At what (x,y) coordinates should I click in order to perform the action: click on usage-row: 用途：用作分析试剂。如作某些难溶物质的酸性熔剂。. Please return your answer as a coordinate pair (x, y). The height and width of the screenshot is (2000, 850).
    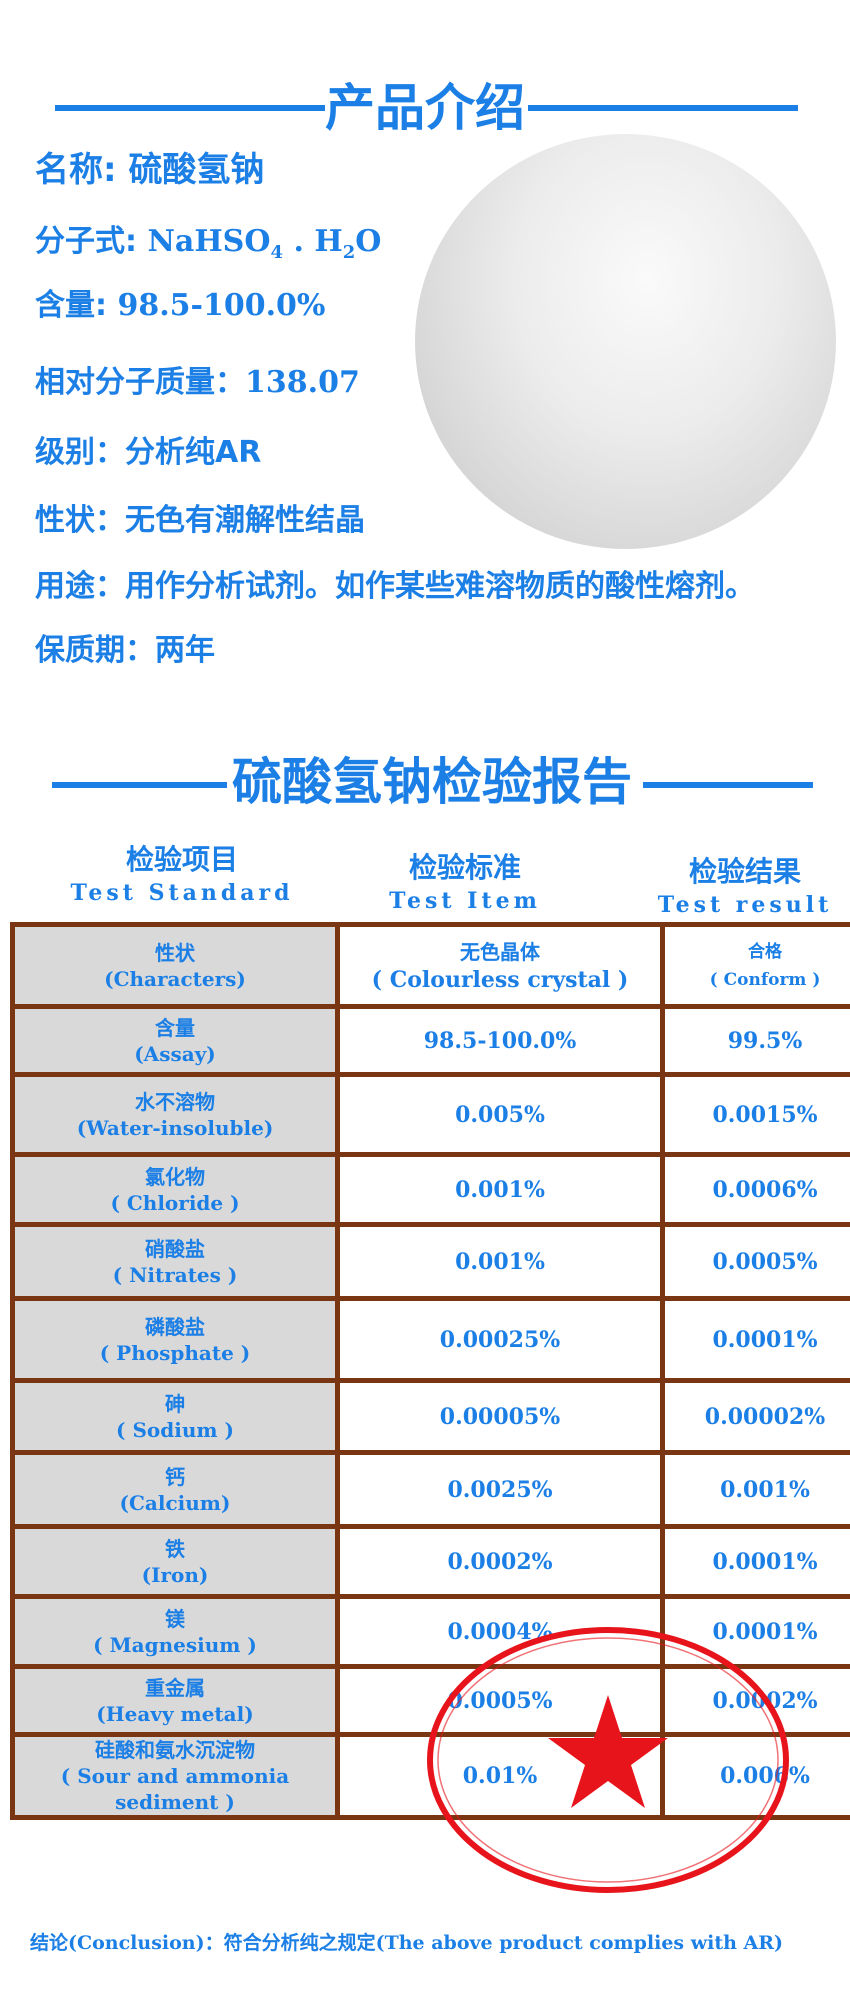
    Looking at the image, I should click on (395, 587).